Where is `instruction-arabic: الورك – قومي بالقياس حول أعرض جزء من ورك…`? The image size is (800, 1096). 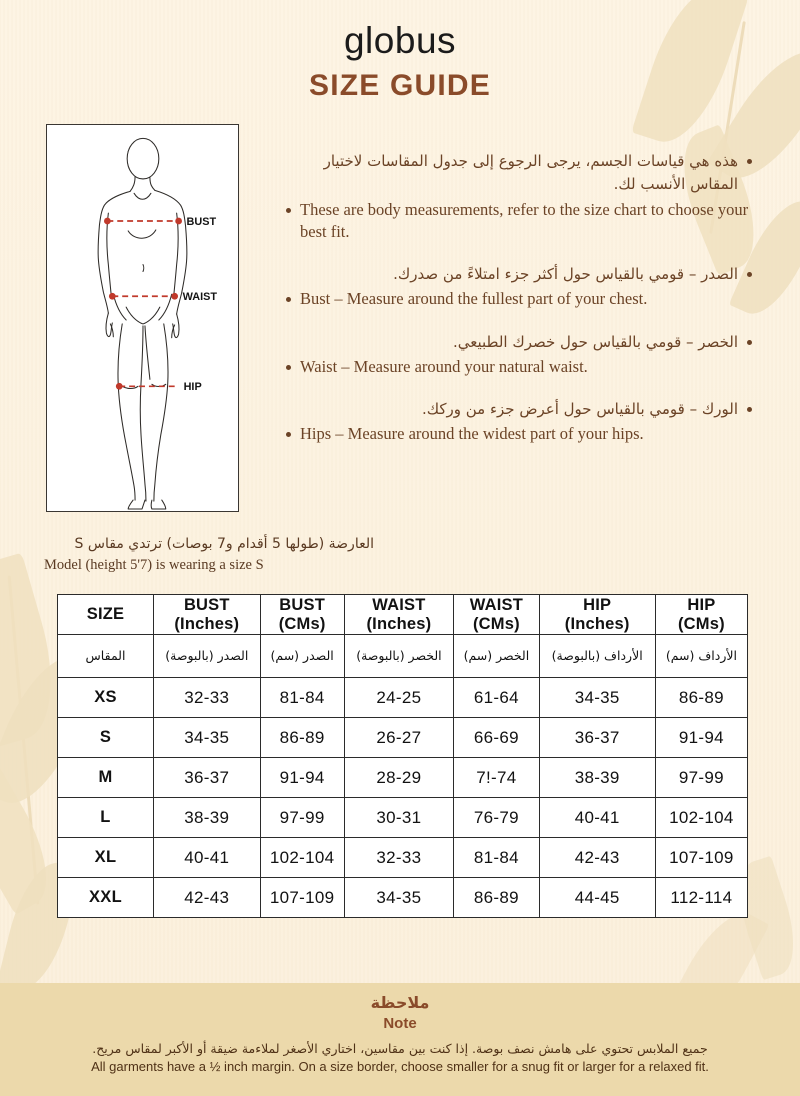
instruction-arabic: الورك – قومي بالقياس حول أعرض جزء من ورك… is located at coordinates (579, 409).